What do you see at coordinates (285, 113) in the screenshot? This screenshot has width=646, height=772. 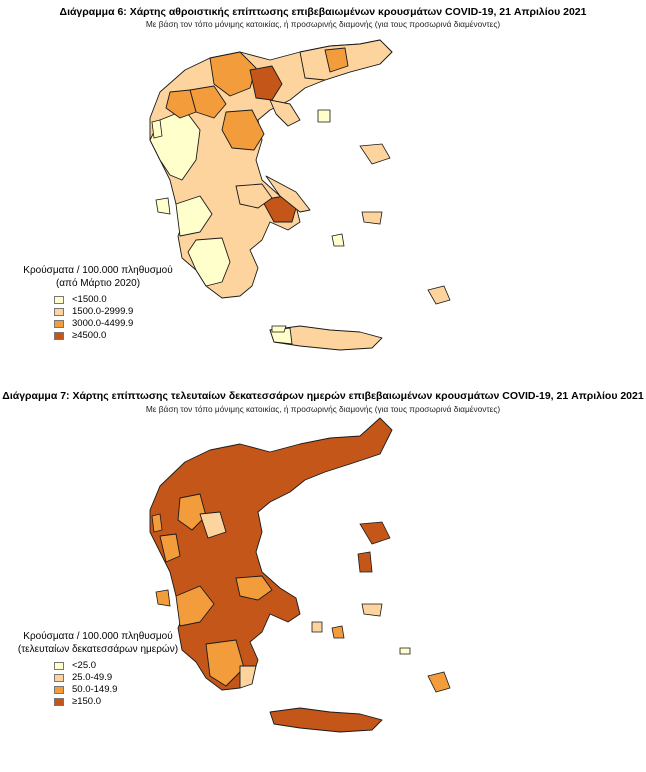 I see `region-chalkidiki` at bounding box center [285, 113].